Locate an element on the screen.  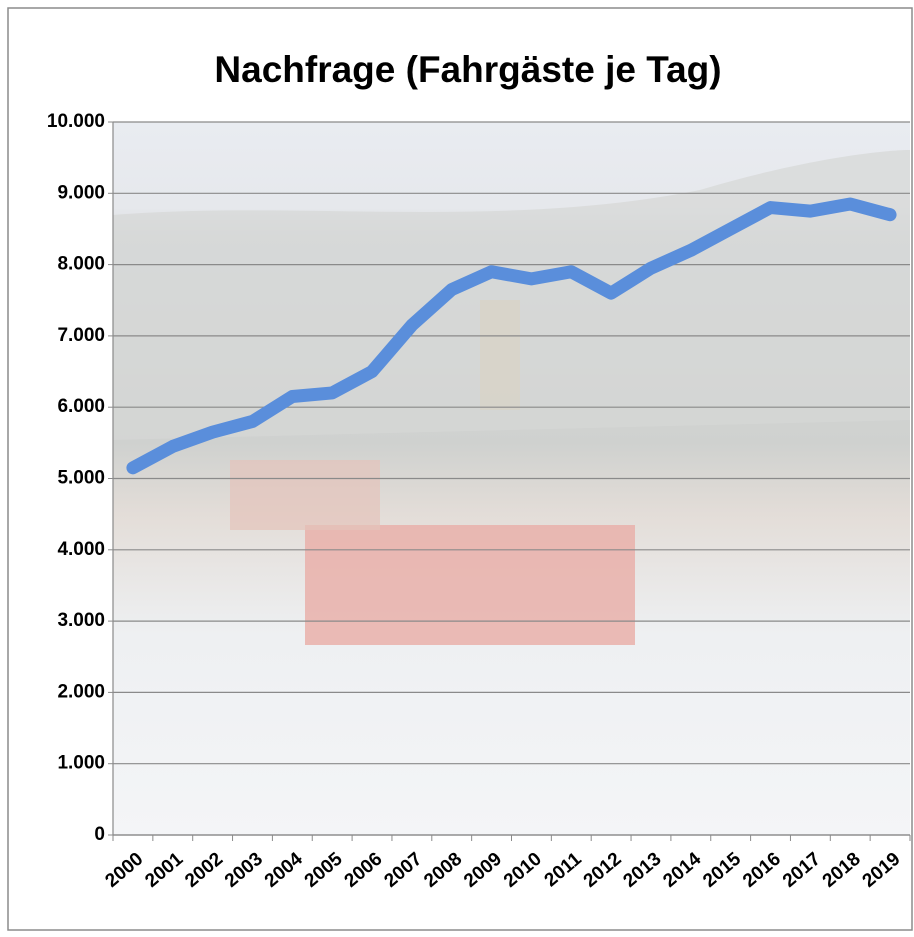
house is located at coordinates (305, 495).